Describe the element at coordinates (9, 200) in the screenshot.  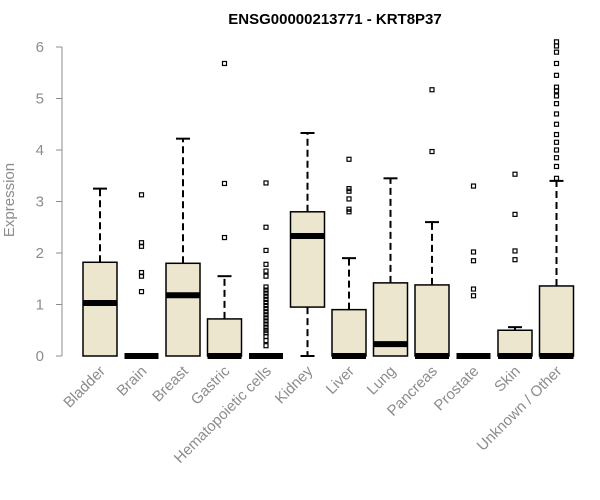
I see `y-axis-title: Expression` at that location.